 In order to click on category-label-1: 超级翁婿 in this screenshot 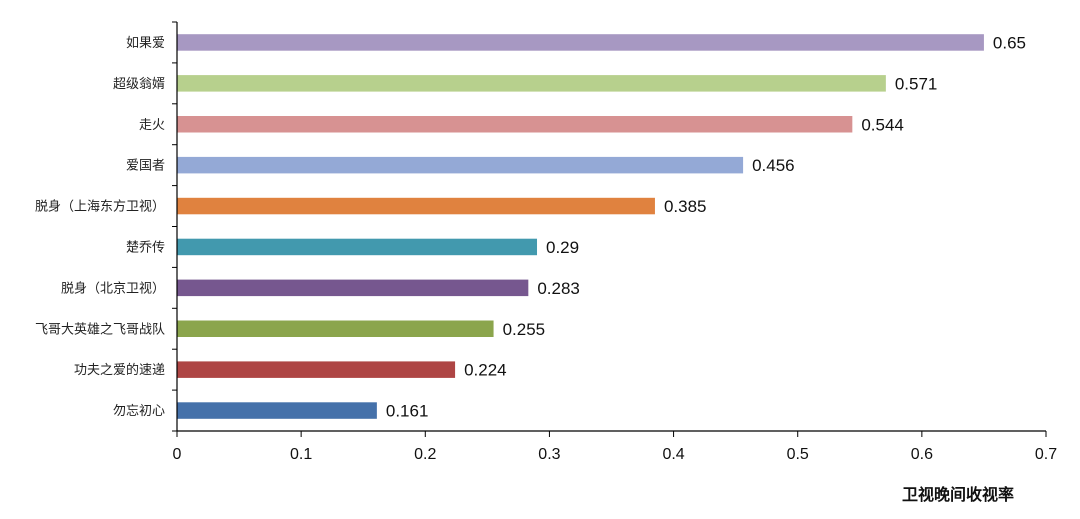, I will do `click(139, 84)`.